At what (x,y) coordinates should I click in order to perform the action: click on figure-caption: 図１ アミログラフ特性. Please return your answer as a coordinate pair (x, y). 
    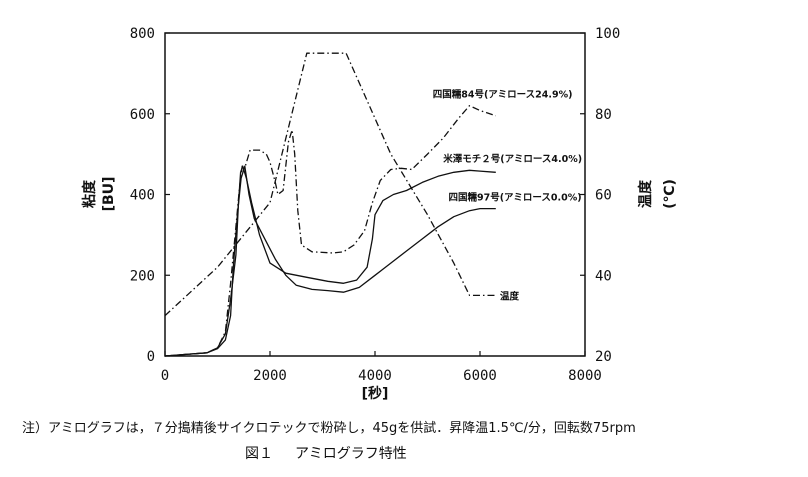
    Looking at the image, I should click on (337, 453).